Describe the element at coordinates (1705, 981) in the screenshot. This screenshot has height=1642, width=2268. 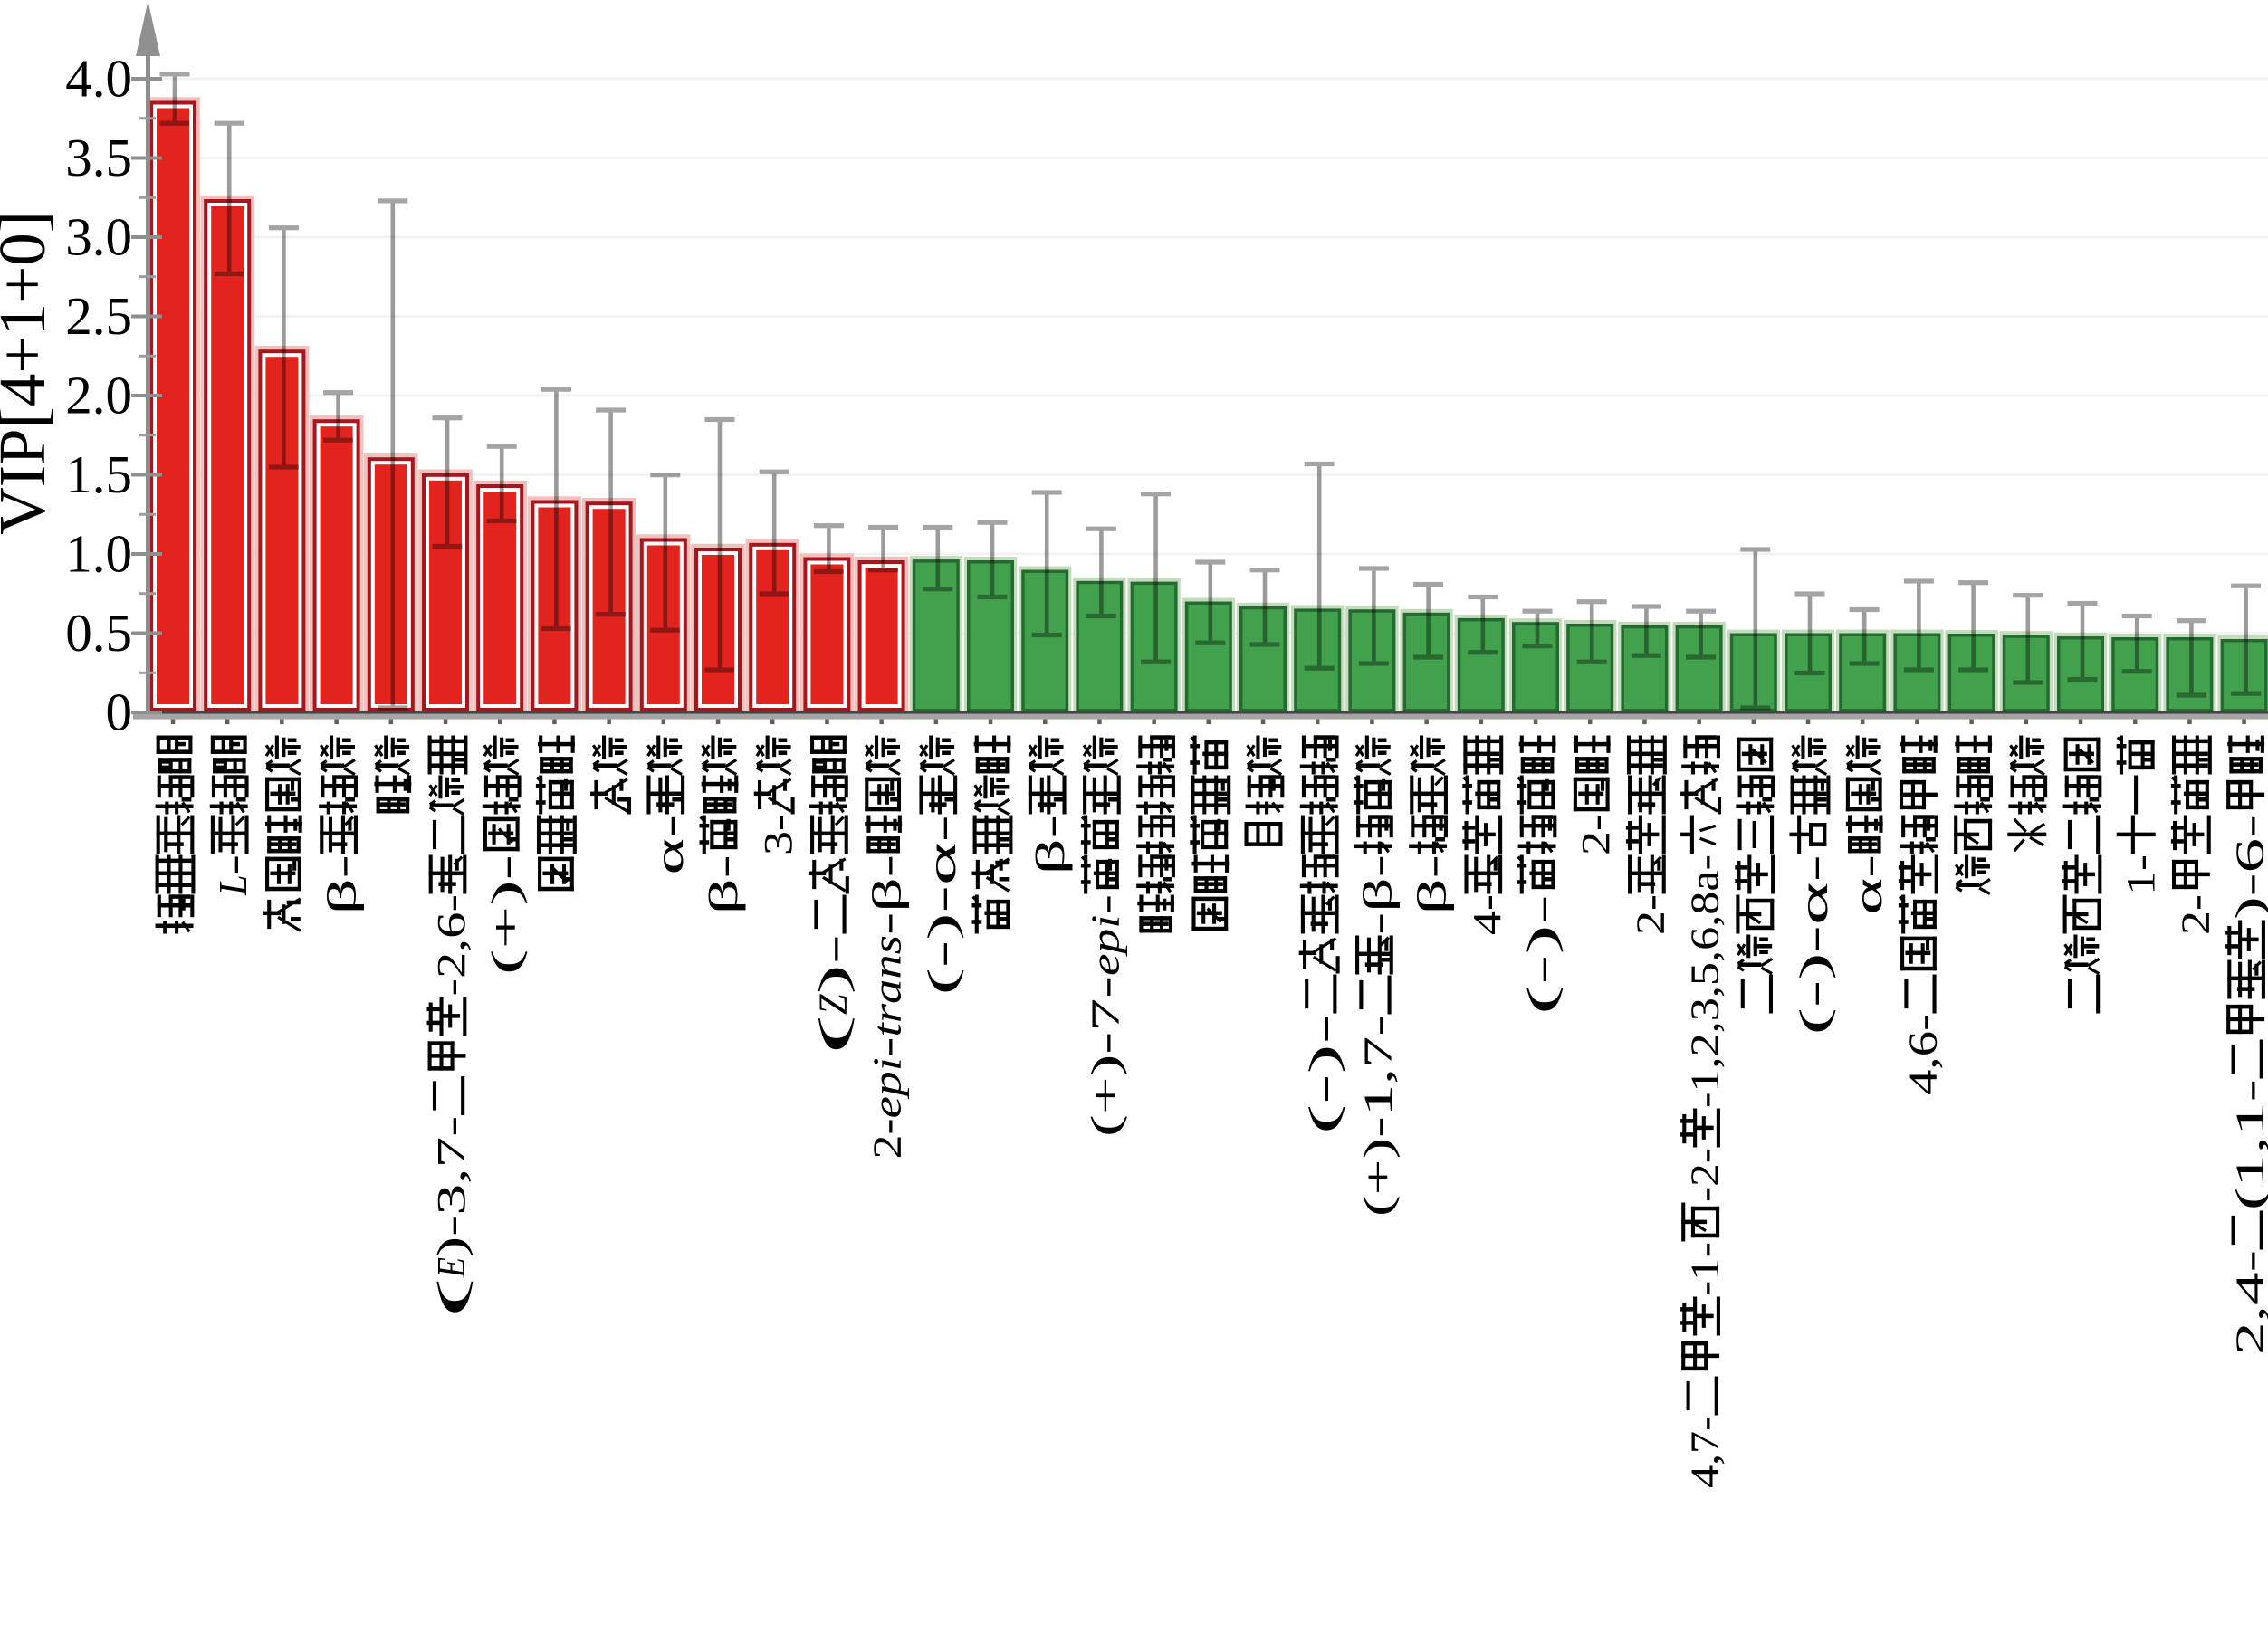
I see `svg-text: -1,2,3,5,6,8a-` at that location.